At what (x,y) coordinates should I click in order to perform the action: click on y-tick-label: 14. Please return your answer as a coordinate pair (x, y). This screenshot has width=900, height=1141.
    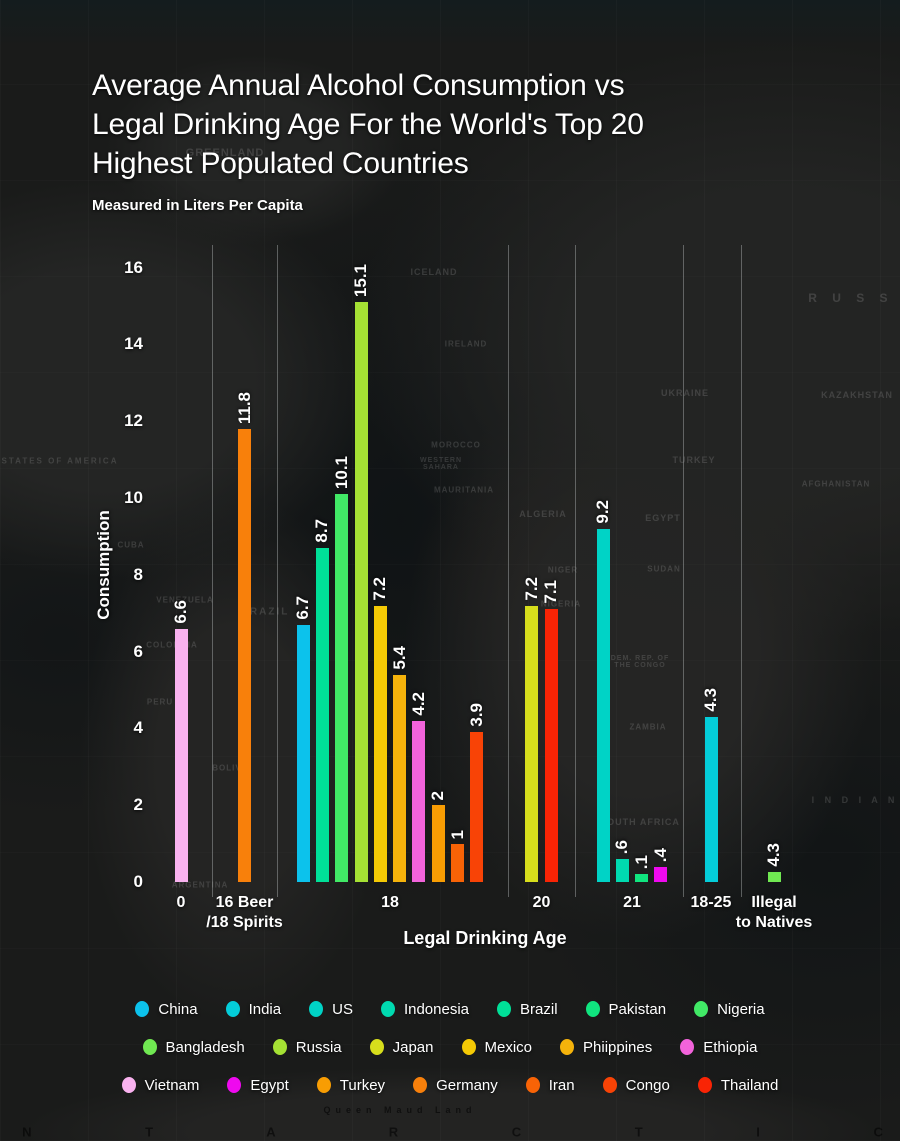
    Looking at the image, I should click on (133, 344).